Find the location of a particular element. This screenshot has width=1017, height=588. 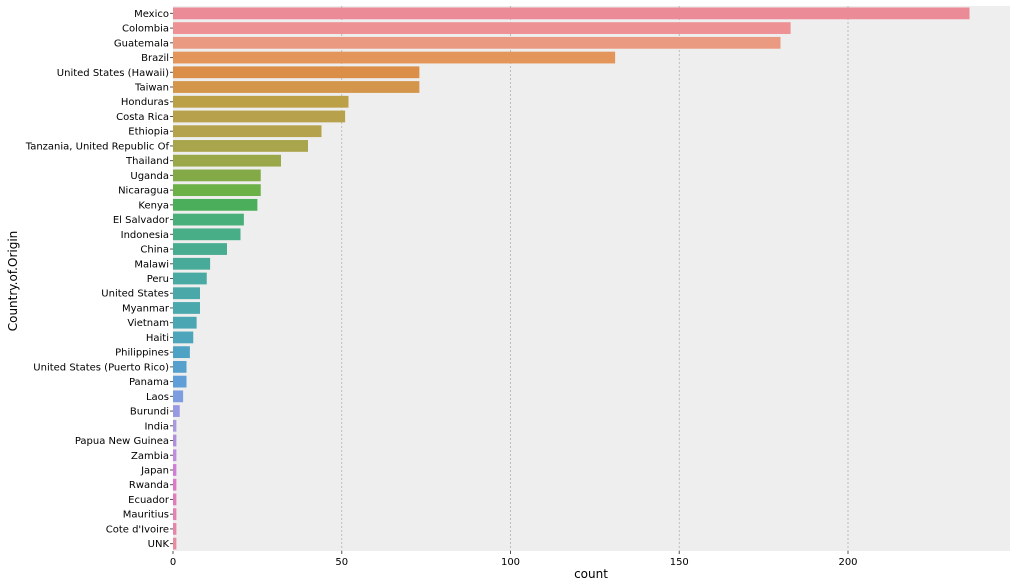

y-tick-label: Guatemala is located at coordinates (141, 43).